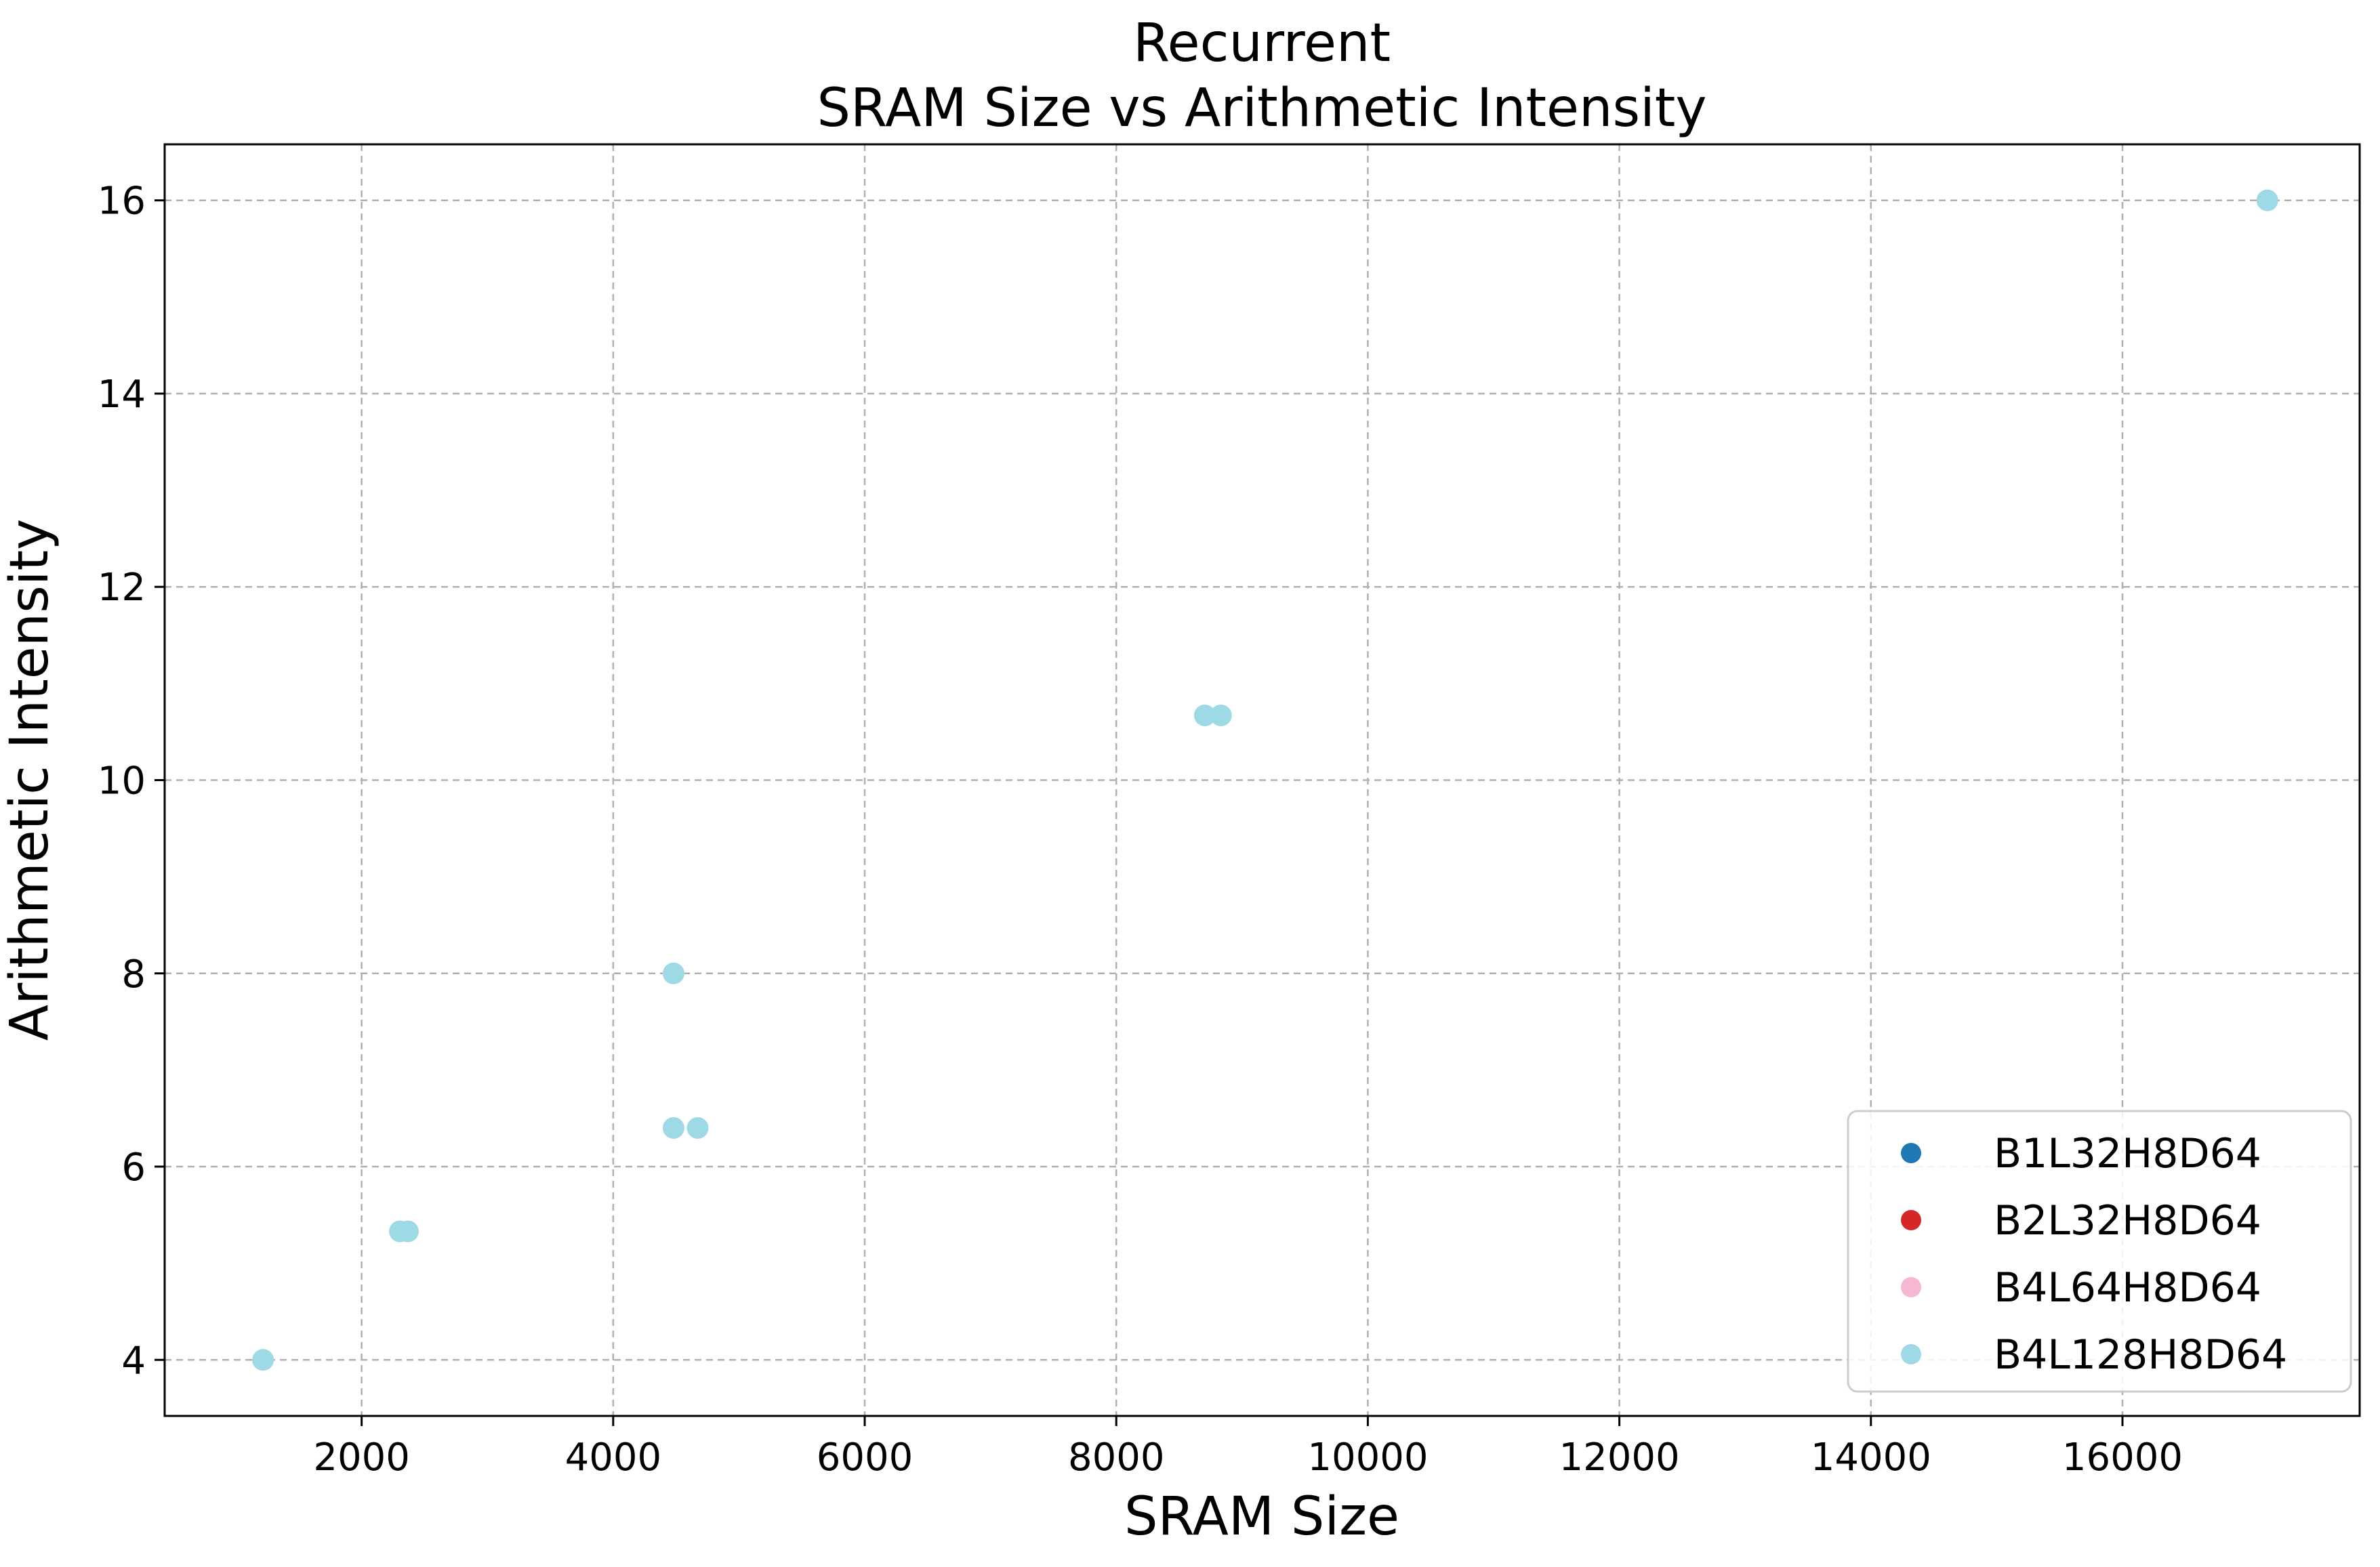 The height and width of the screenshot is (1567, 2380). What do you see at coordinates (866, 1458) in the screenshot?
I see `x-tick-label: 6000` at bounding box center [866, 1458].